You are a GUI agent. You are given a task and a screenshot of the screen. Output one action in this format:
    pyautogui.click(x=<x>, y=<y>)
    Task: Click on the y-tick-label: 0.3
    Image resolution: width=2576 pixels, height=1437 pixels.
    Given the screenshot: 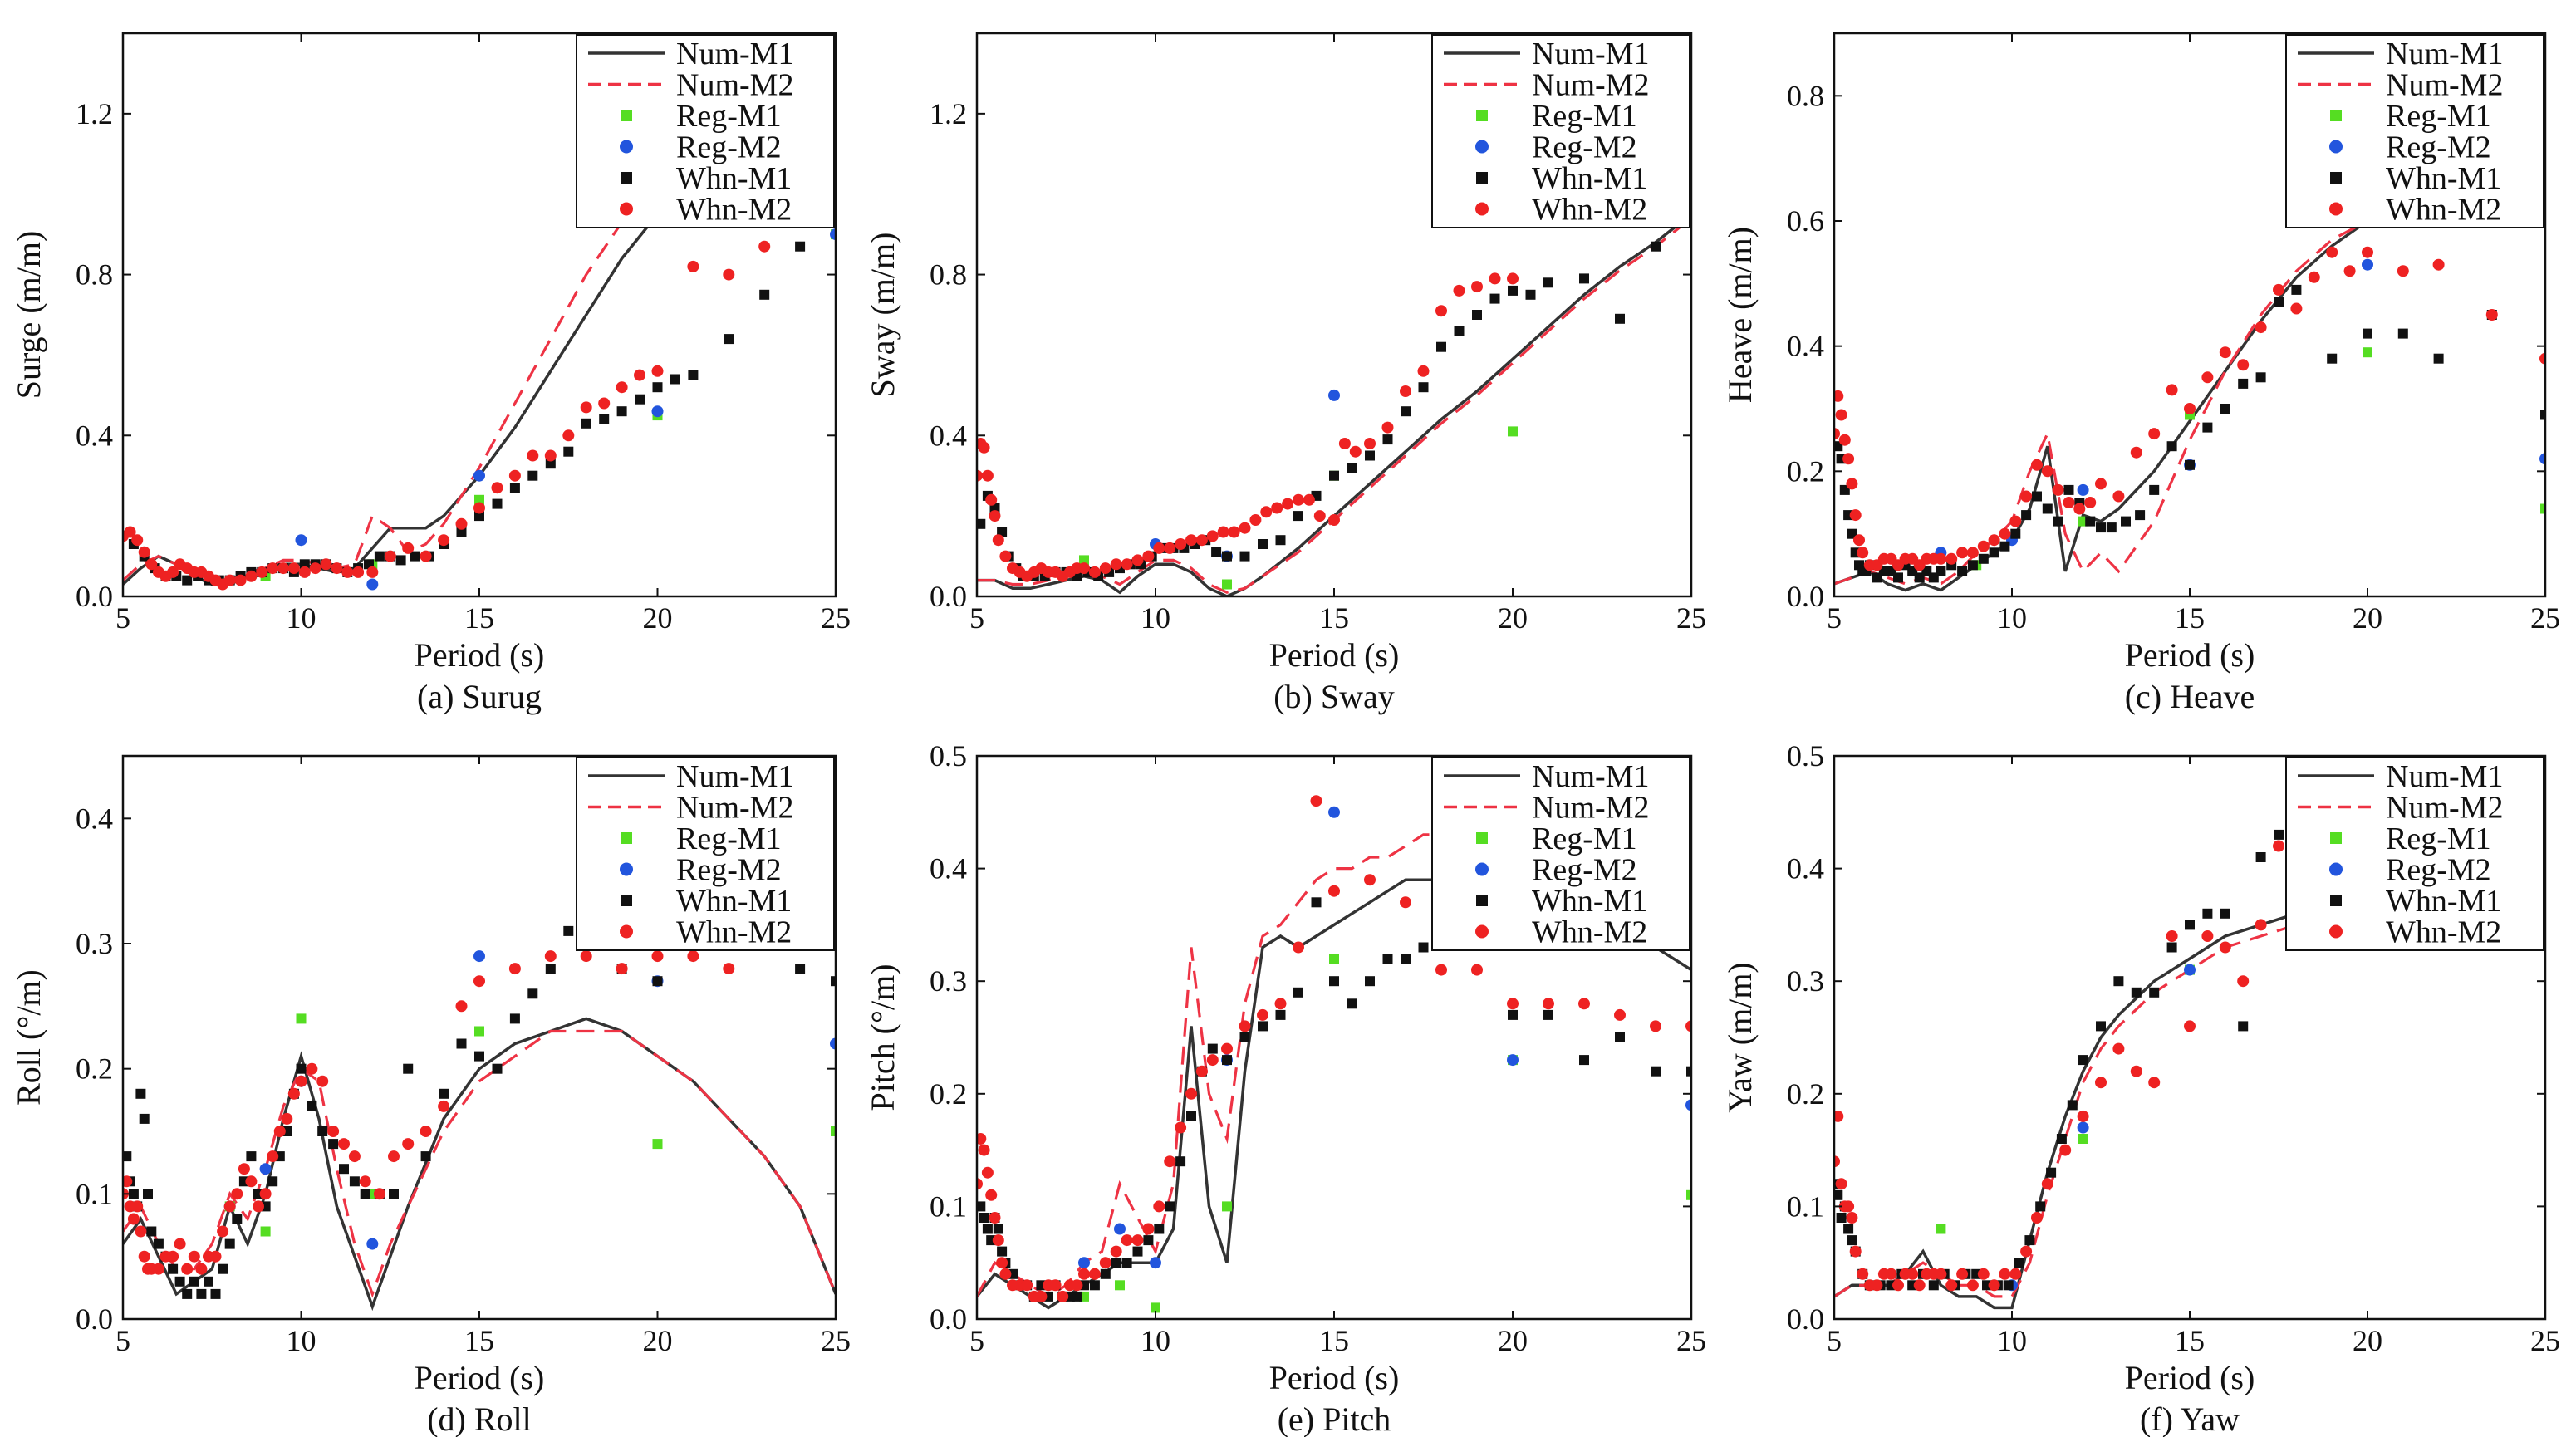 What is the action you would take?
    pyautogui.click(x=94, y=944)
    